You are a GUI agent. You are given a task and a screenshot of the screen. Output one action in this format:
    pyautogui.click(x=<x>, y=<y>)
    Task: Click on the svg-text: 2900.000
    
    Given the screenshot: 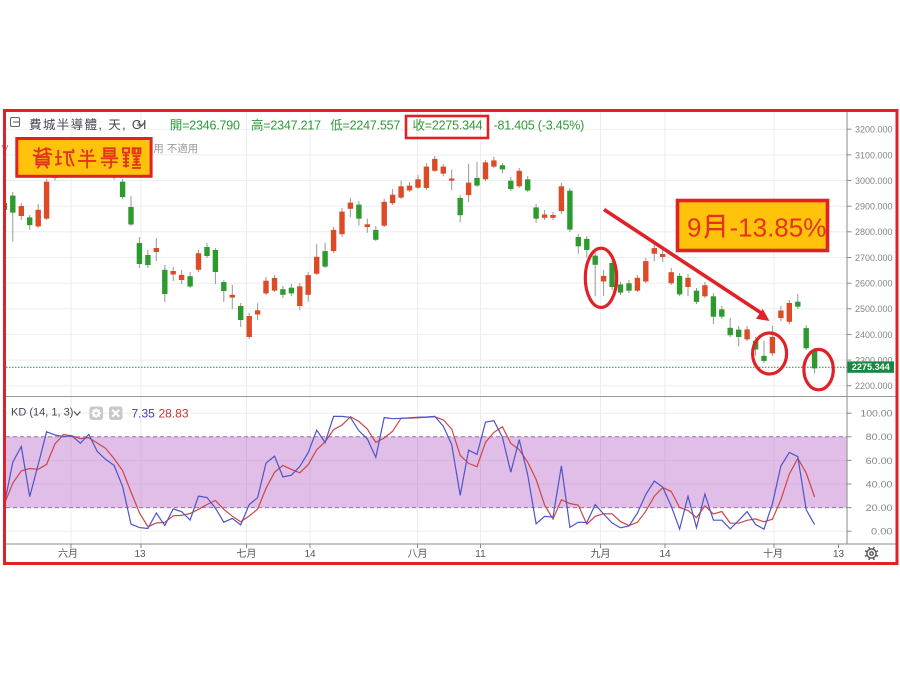 What is the action you would take?
    pyautogui.click(x=874, y=207)
    